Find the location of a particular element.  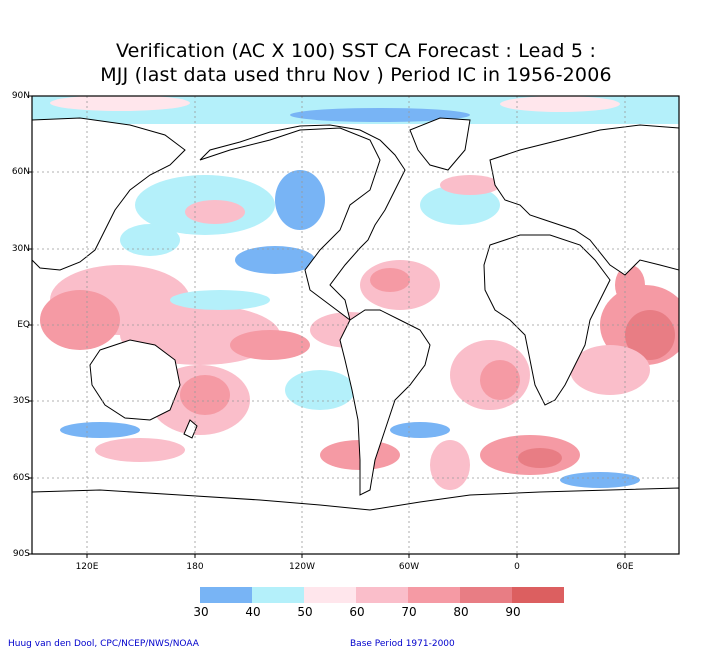

colorbar-tick-30: 30 is located at coordinates (201, 612).